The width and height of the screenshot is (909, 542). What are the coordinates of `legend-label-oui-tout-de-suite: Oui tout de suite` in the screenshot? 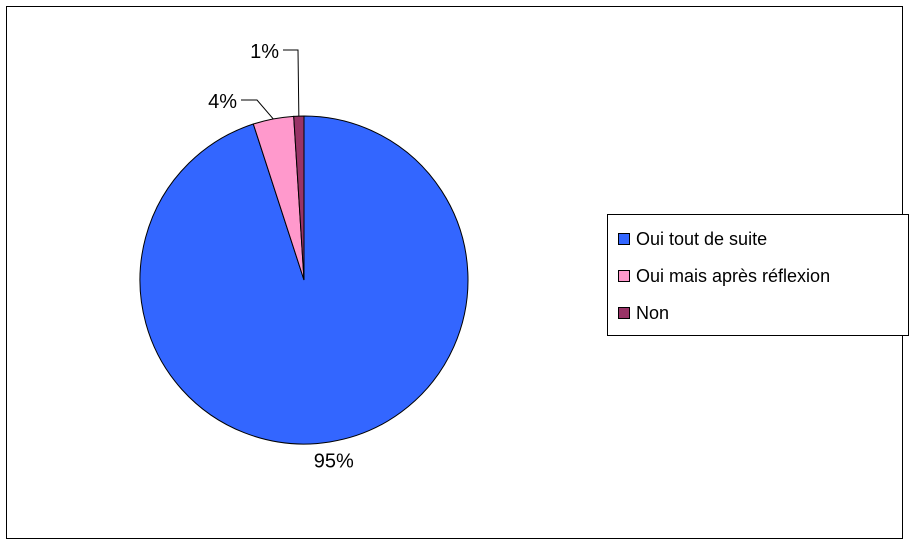 It's located at (702, 238).